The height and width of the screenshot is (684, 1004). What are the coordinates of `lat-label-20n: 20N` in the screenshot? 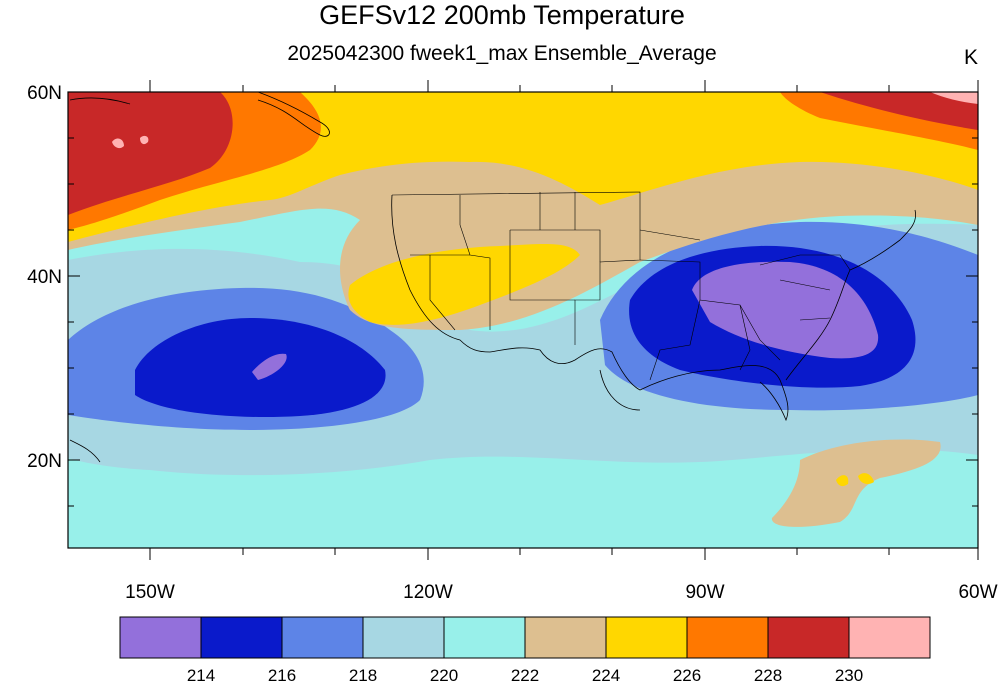 It's located at (44, 461).